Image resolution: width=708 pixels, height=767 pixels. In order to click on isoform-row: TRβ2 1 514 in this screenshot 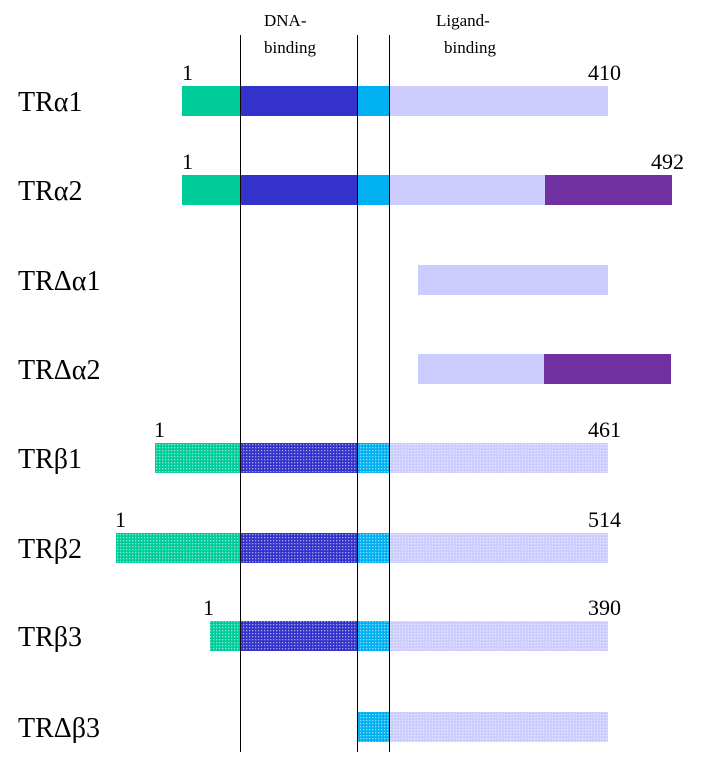, I will do `click(319, 536)`.